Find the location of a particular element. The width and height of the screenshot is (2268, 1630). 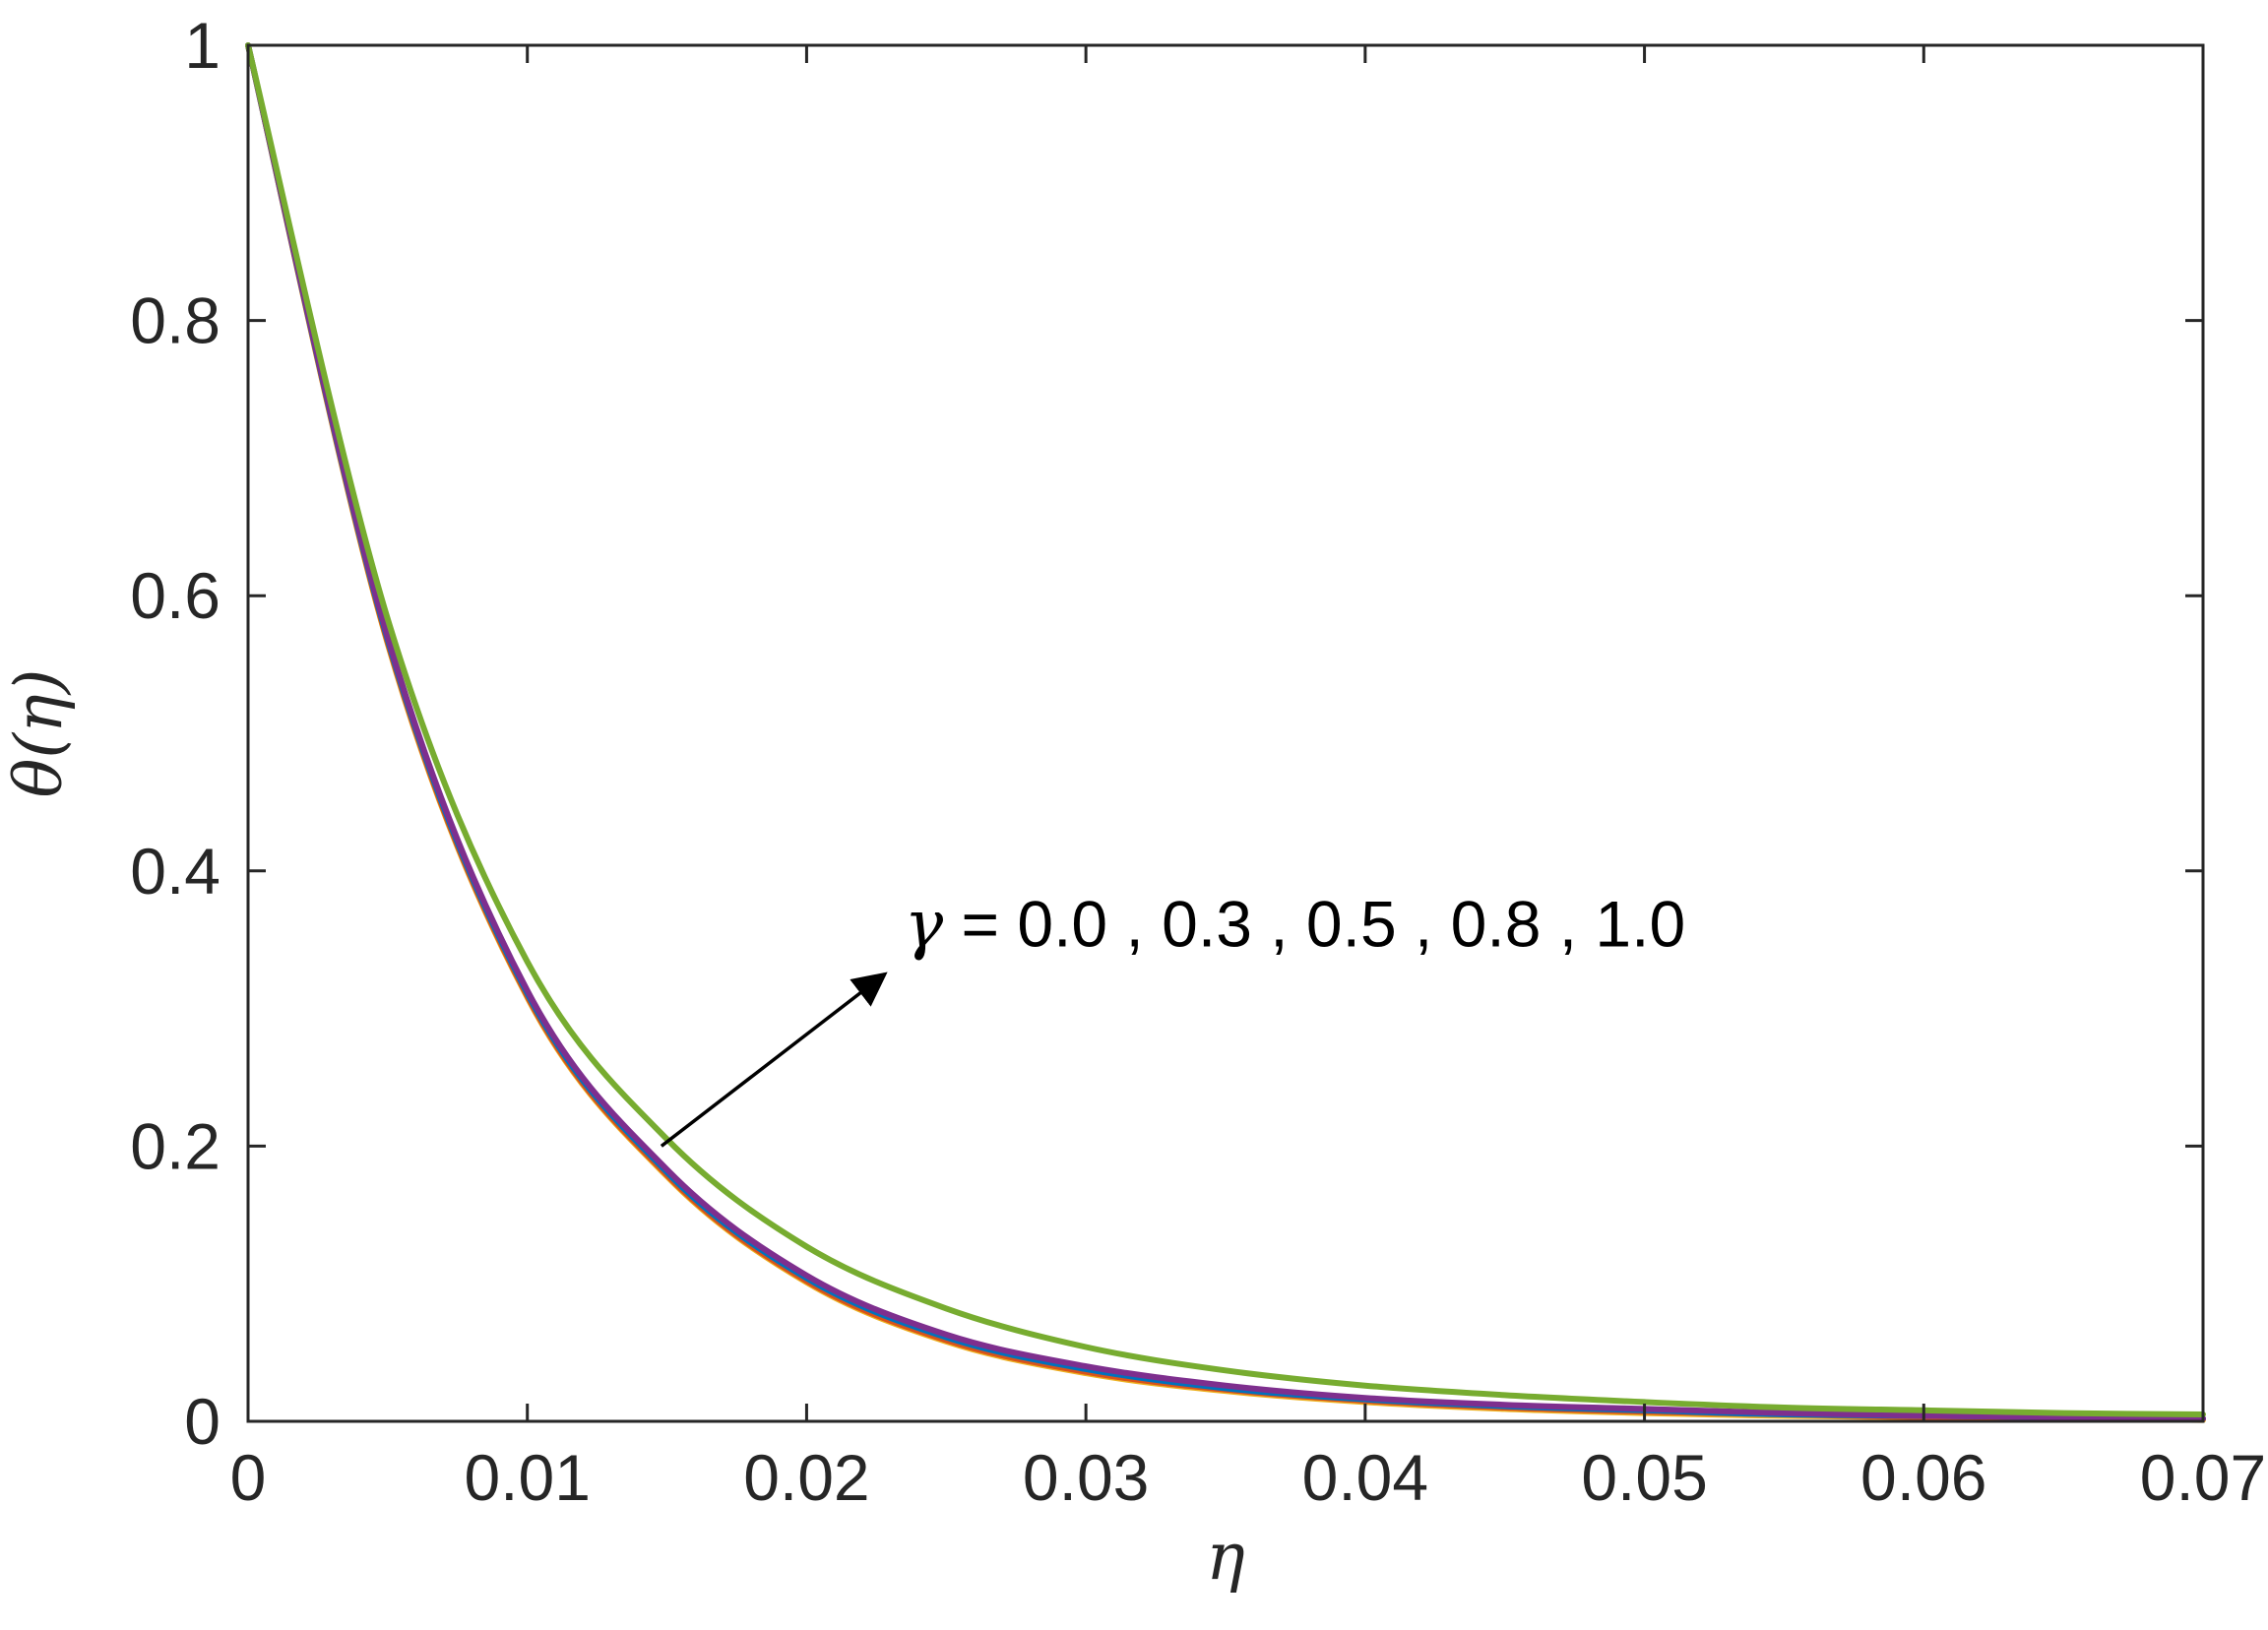

annotation-arrow is located at coordinates (774, 1060).